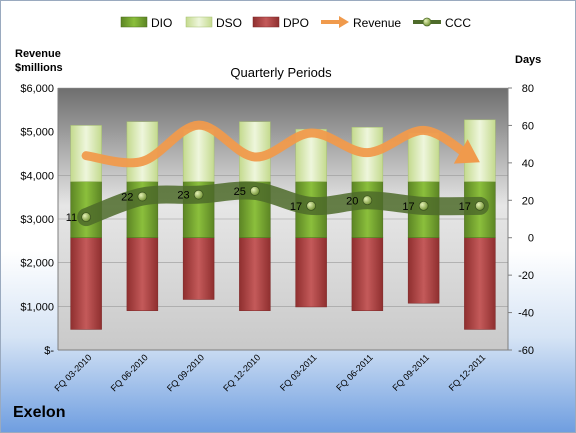 The image size is (576, 433). What do you see at coordinates (458, 23) in the screenshot?
I see `legend-label-ccc: CCC` at bounding box center [458, 23].